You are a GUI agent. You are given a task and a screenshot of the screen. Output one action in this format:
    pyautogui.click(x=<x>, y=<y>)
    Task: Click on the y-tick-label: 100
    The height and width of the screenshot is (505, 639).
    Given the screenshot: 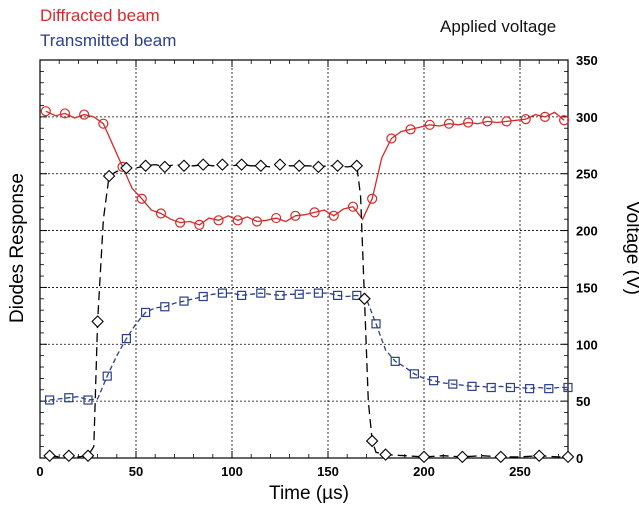 What is the action you would take?
    pyautogui.click(x=587, y=344)
    